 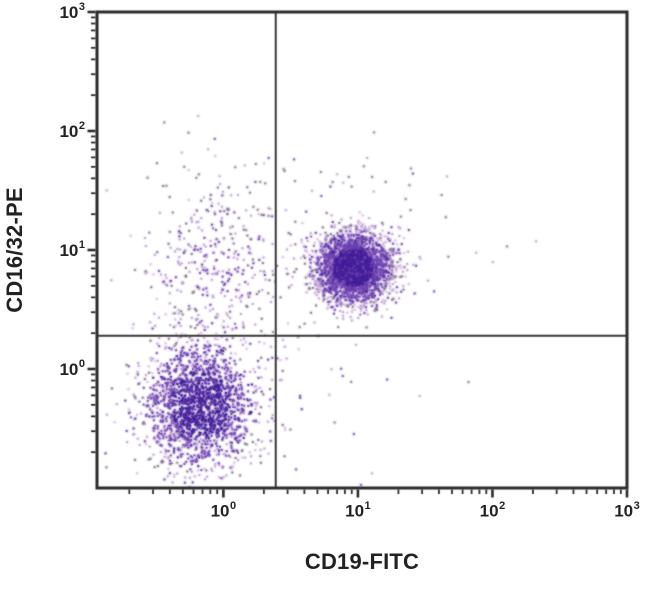 What do you see at coordinates (223, 510) in the screenshot?
I see `x-tick-label-10e0: 10⁰` at bounding box center [223, 510].